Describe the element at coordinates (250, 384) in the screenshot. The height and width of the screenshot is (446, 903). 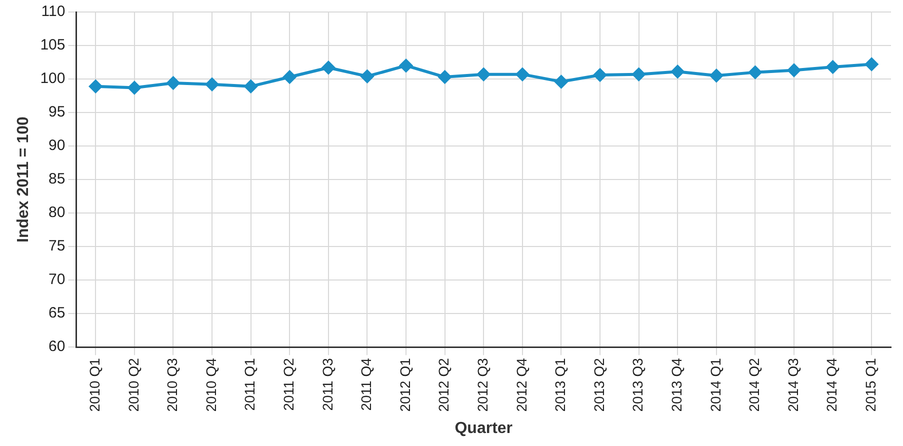
I see `x-tick-label: 2011 Q1` at that location.